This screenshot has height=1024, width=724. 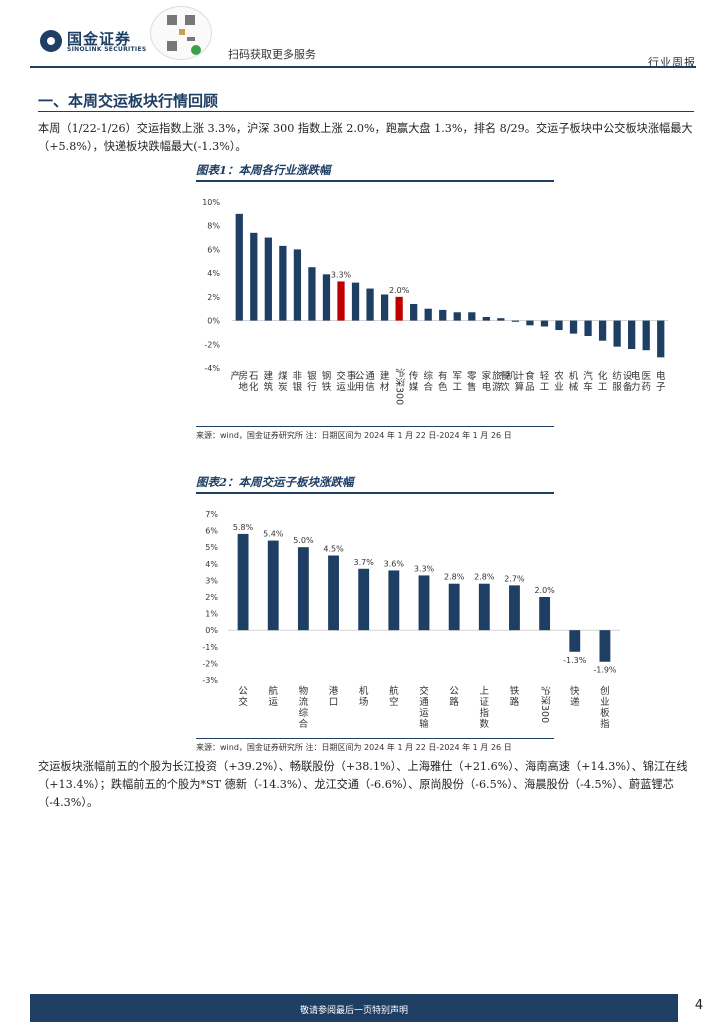 What do you see at coordinates (211, 580) in the screenshot?
I see `y-tick-label: 3%` at bounding box center [211, 580].